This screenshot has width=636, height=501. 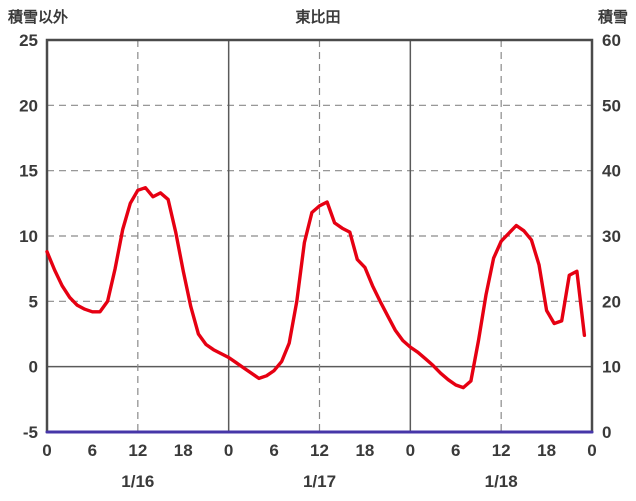 I want to click on left-axis-title: 積雪以外, so click(x=38, y=17).